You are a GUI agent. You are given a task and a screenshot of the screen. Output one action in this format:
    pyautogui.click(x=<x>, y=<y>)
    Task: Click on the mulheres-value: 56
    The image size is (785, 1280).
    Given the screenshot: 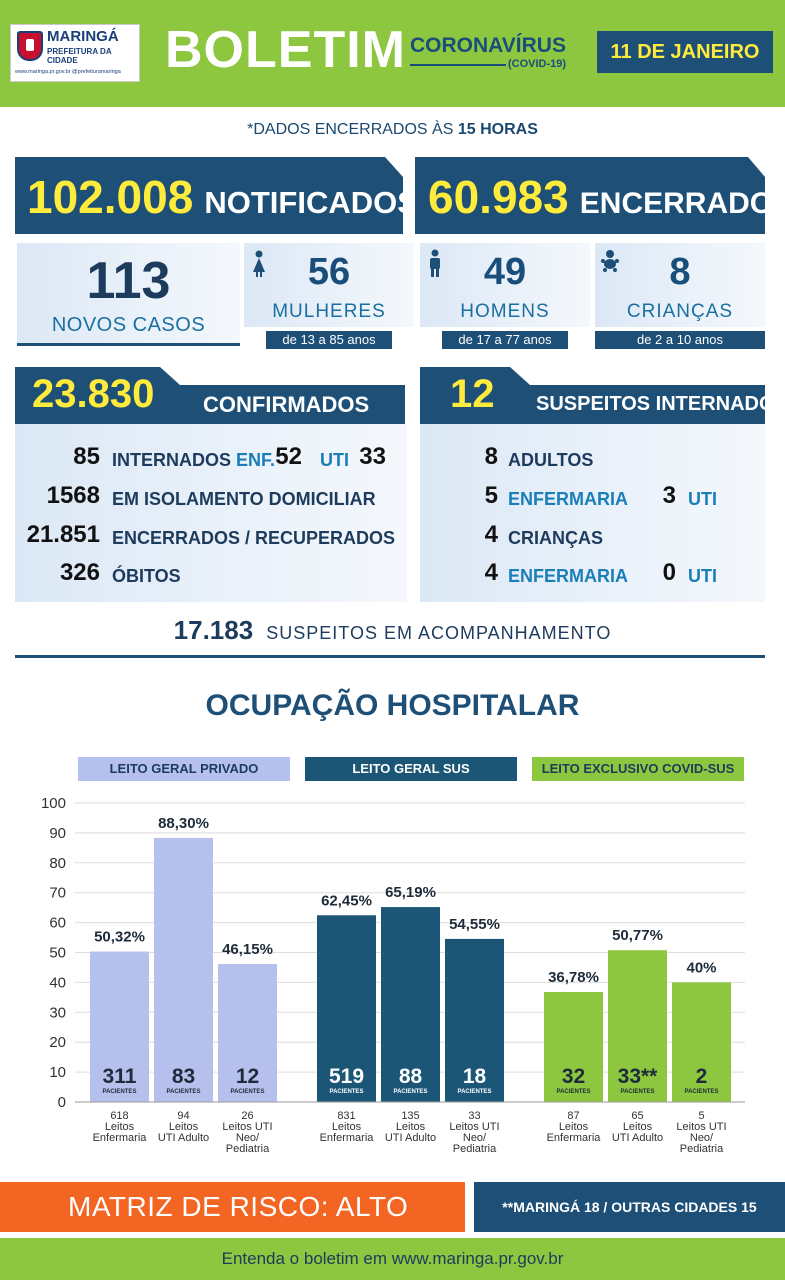 What is the action you would take?
    pyautogui.click(x=329, y=272)
    